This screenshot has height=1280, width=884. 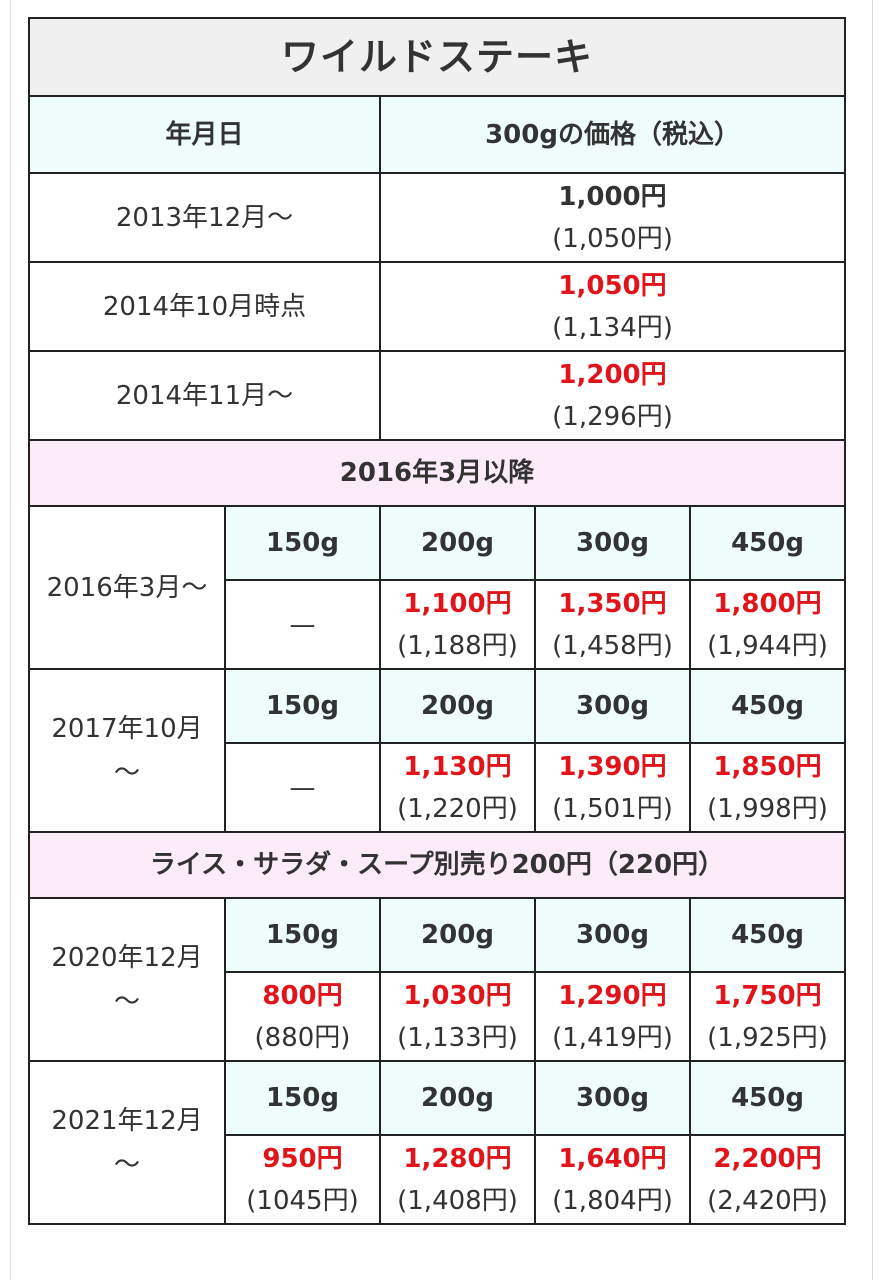 What do you see at coordinates (457, 787) in the screenshot?
I see `price-cell: 1,130円 (1,220円)` at bounding box center [457, 787].